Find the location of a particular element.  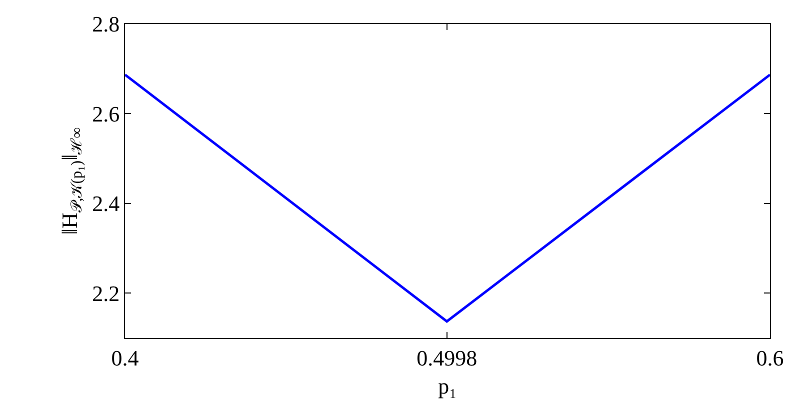

y-tick-label: 2.8 is located at coordinates (106, 24).